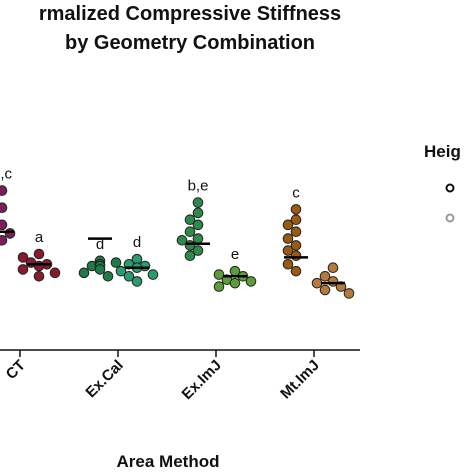 Image resolution: width=474 pixels, height=474 pixels. I want to click on x-tick-label: CT, so click(16, 370).